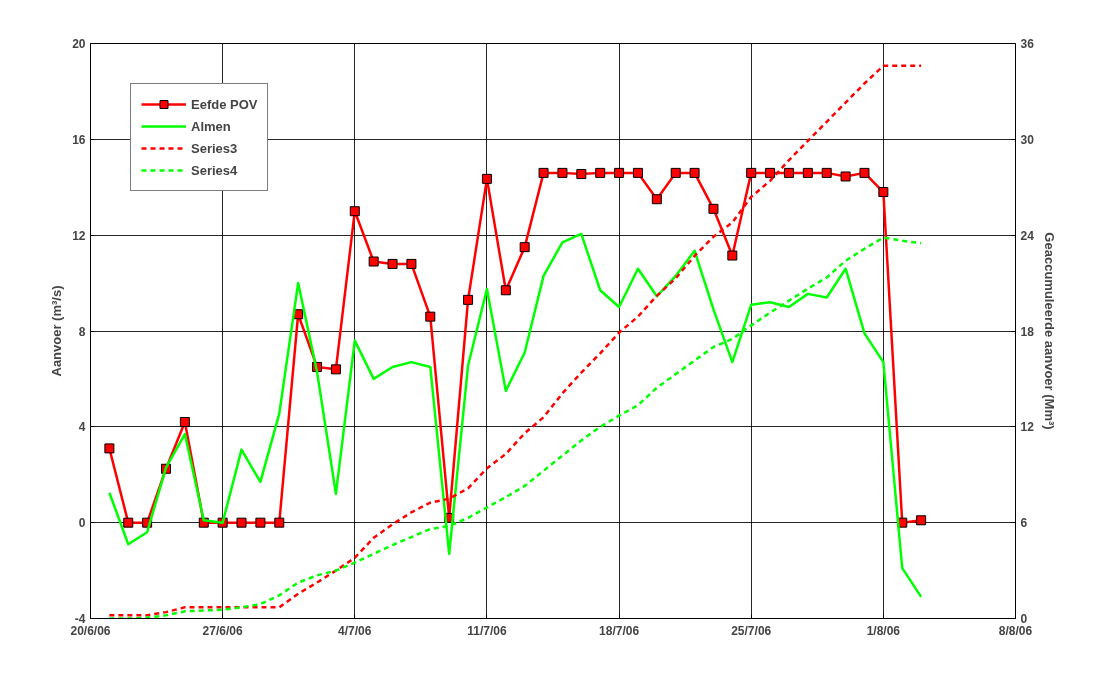  What do you see at coordinates (619, 630) in the screenshot?
I see `x-tick-label: 18/7/06` at bounding box center [619, 630].